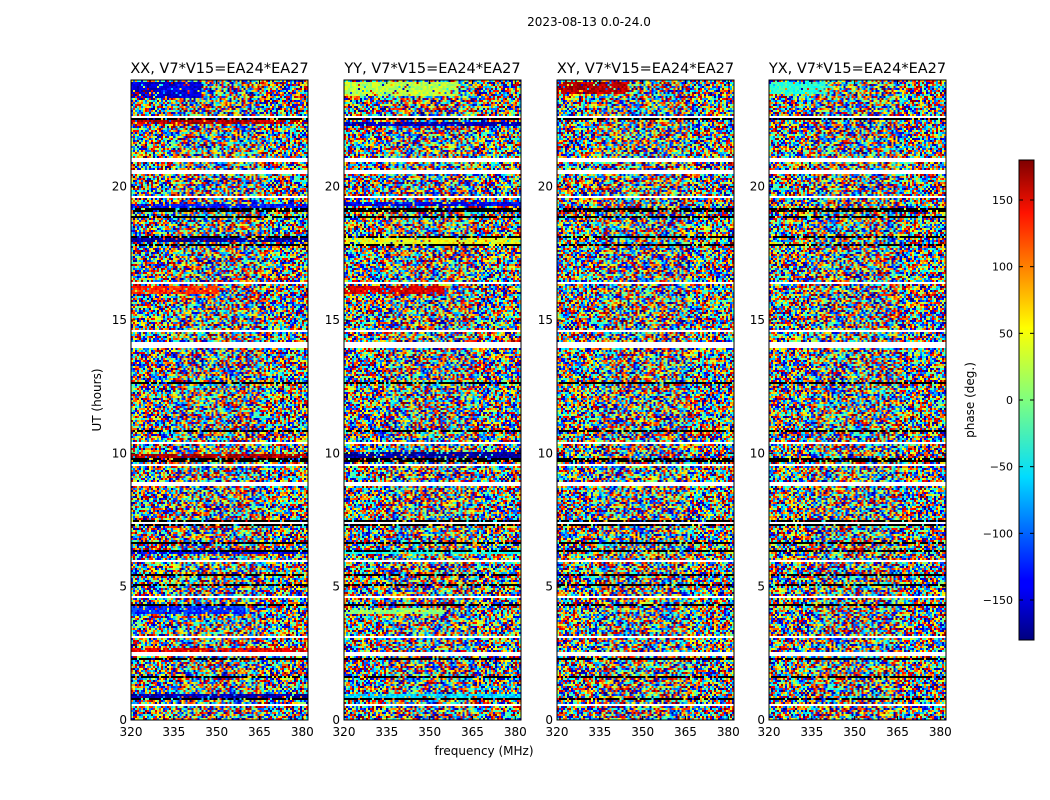 The height and width of the screenshot is (800, 1050). I want to click on panel-frame-yx, so click(857, 400).